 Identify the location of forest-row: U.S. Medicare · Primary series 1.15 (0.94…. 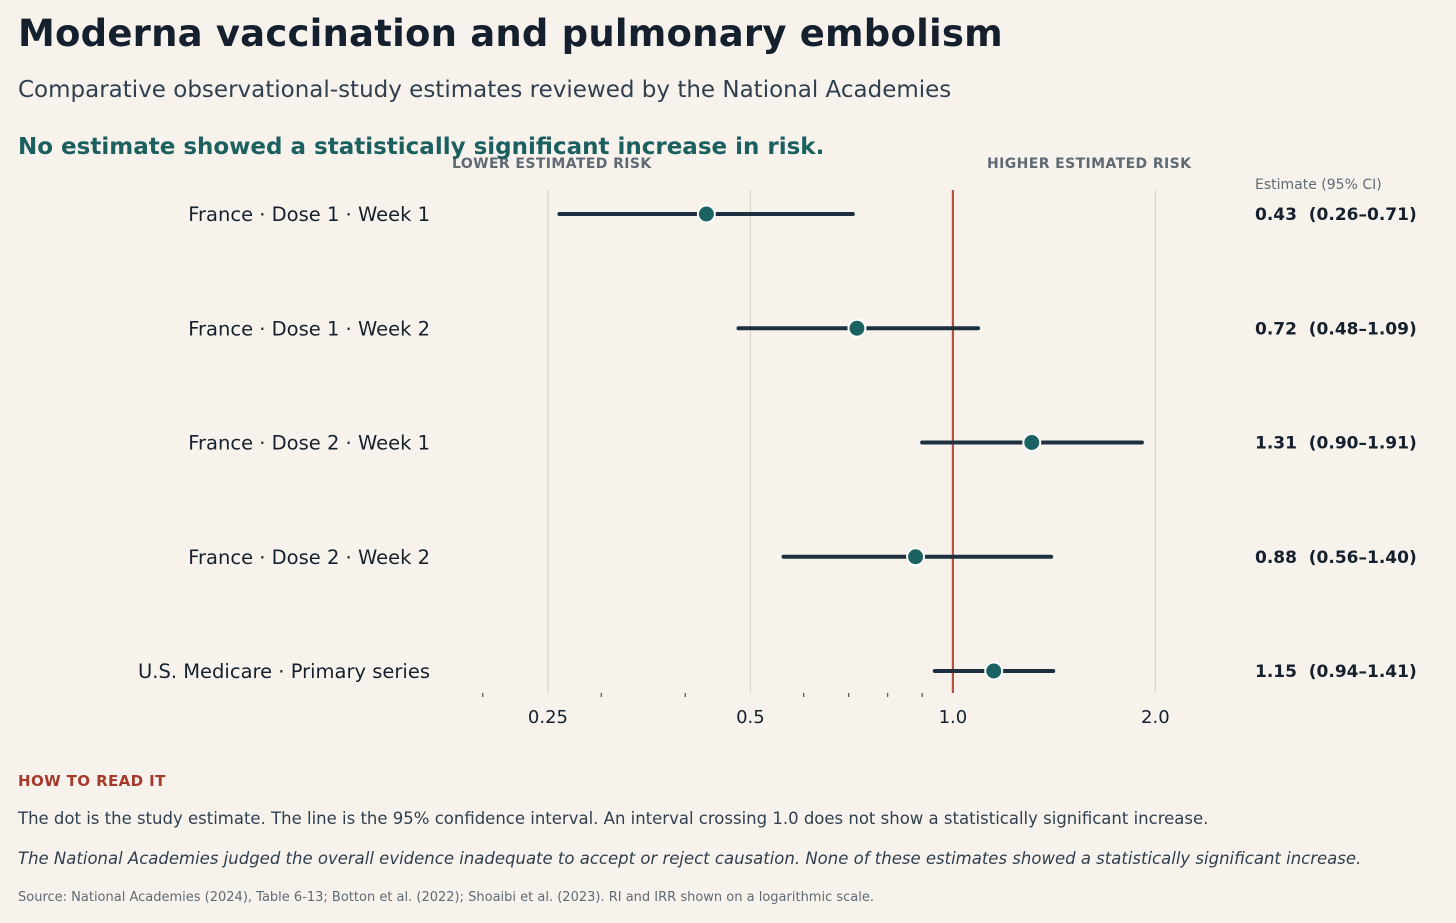
(777, 671).